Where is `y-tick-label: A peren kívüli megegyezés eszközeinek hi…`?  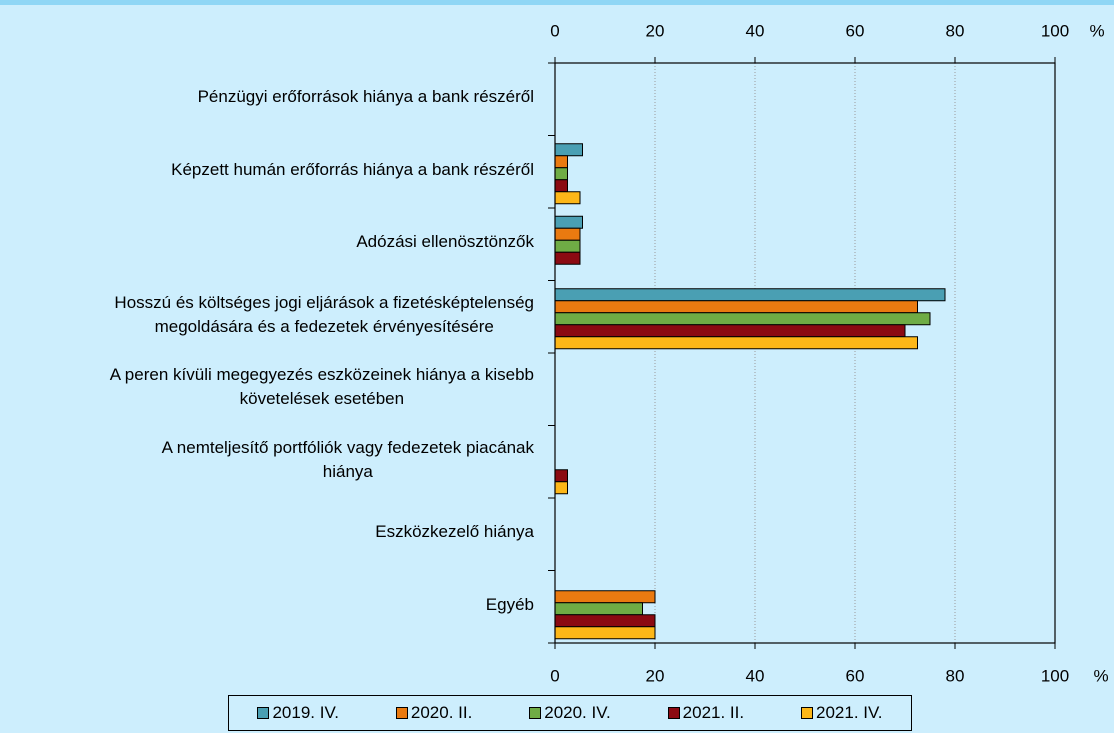
y-tick-label: A peren kívüli megegyezés eszközeinek hi… is located at coordinates (322, 387).